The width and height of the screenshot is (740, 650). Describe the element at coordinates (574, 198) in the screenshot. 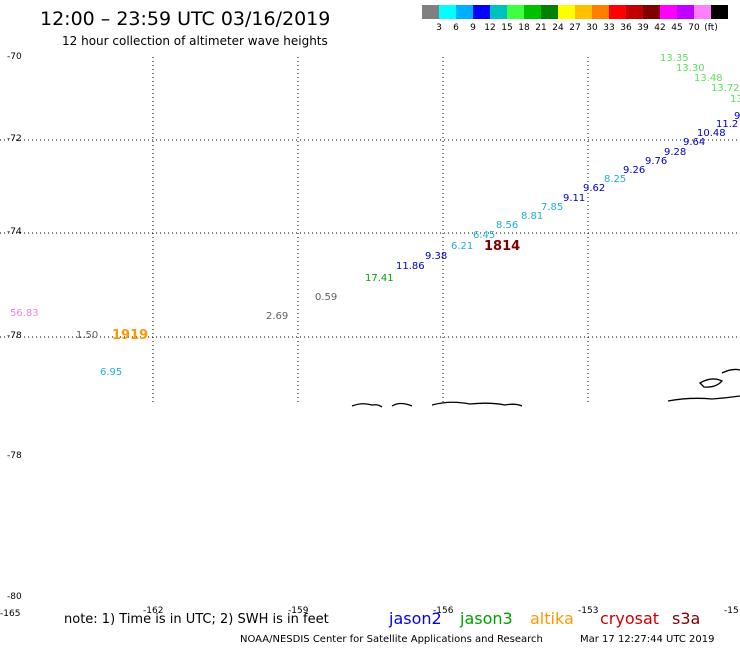

I see `wave-height-label: 9.11` at that location.